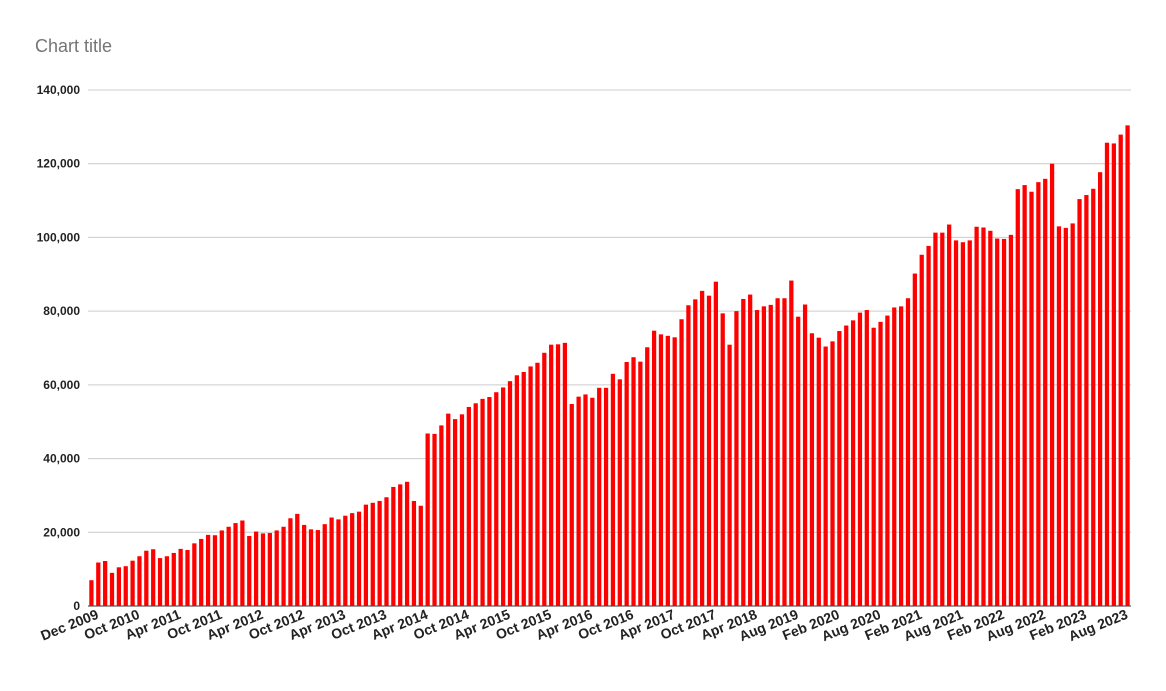 This screenshot has height=691, width=1166. What do you see at coordinates (74, 46) in the screenshot?
I see `chart-title: Chart title` at bounding box center [74, 46].